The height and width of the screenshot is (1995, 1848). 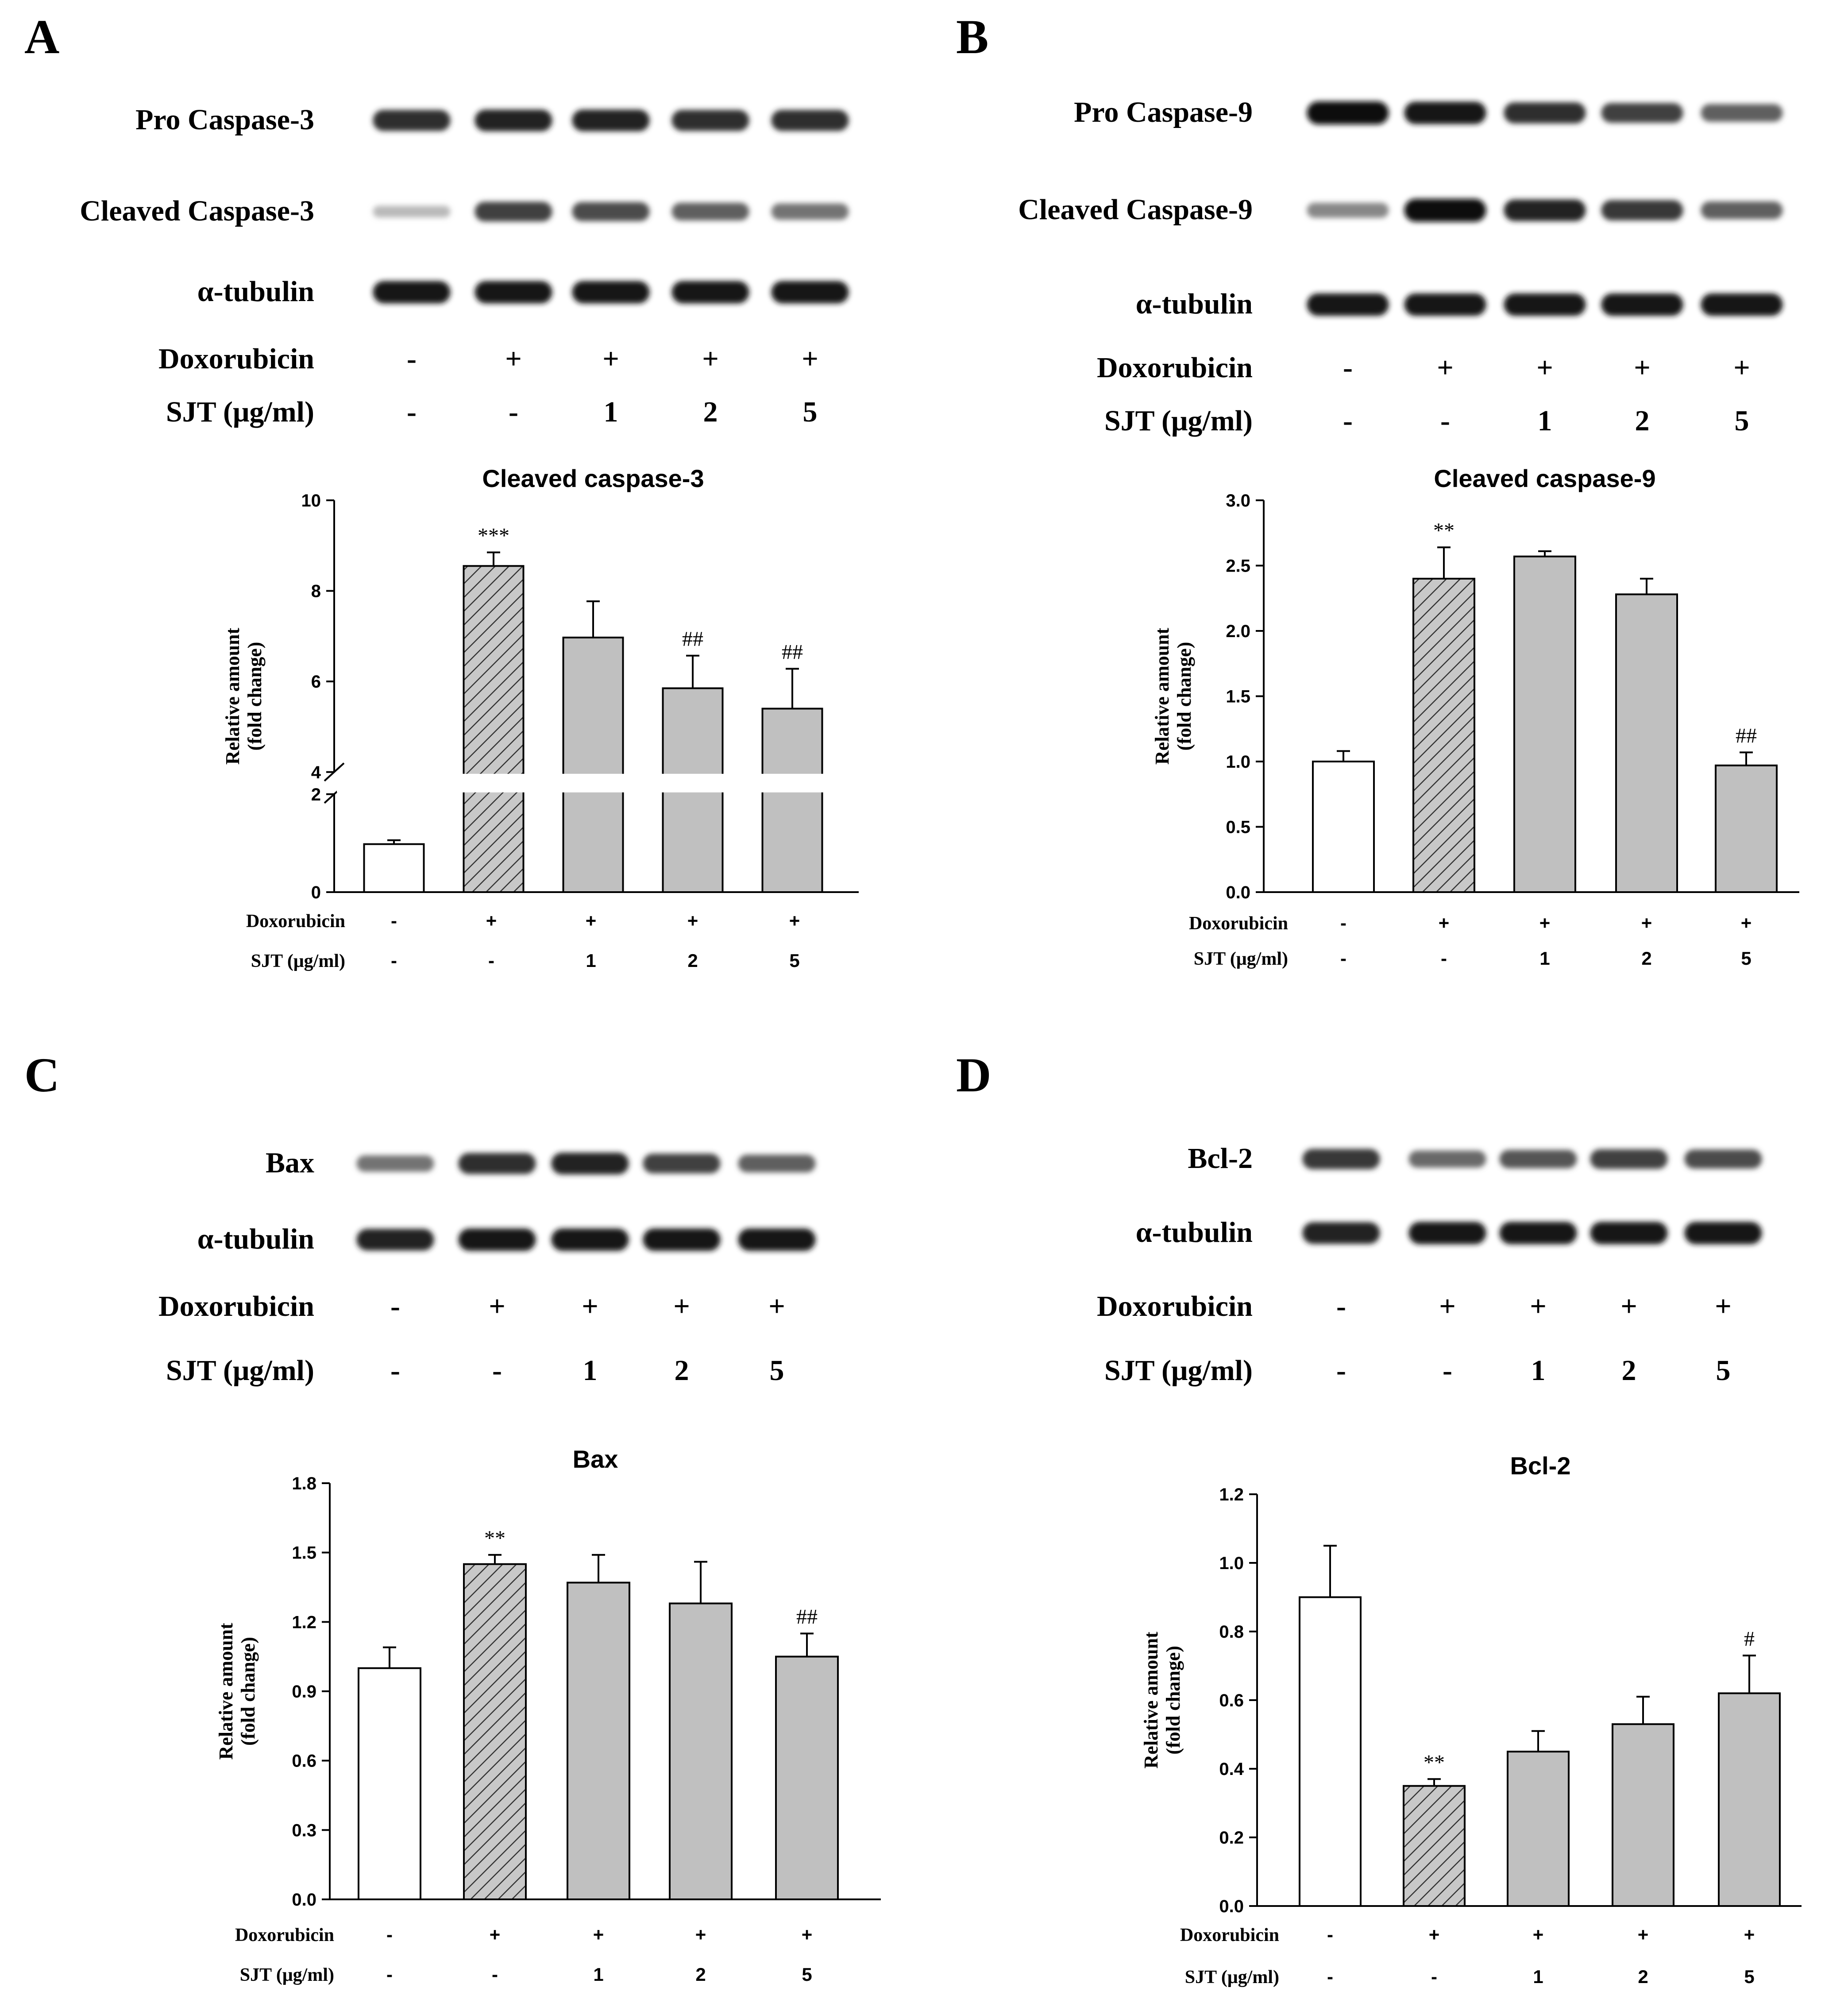 What do you see at coordinates (1434, 1762) in the screenshot?
I see `significance-mark: **` at bounding box center [1434, 1762].